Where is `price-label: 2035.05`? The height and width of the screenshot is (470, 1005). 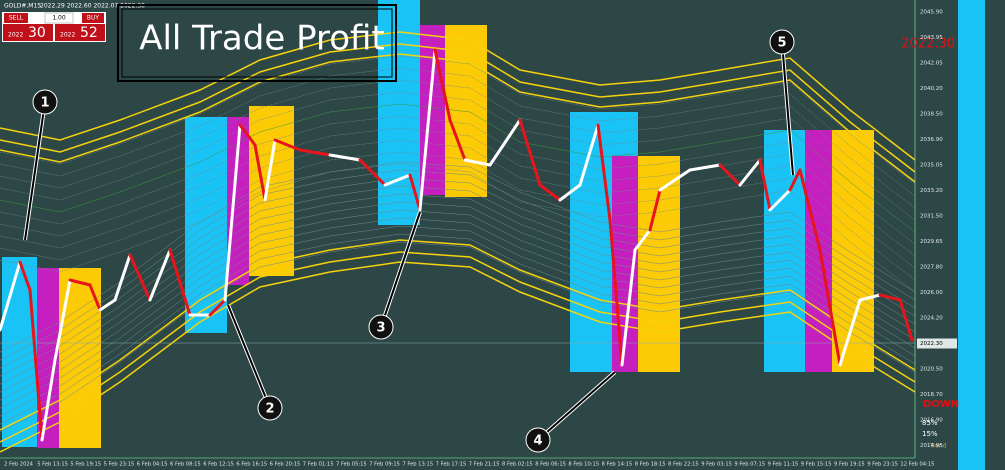
price-label: 2035.05 is located at coordinates (931, 166).